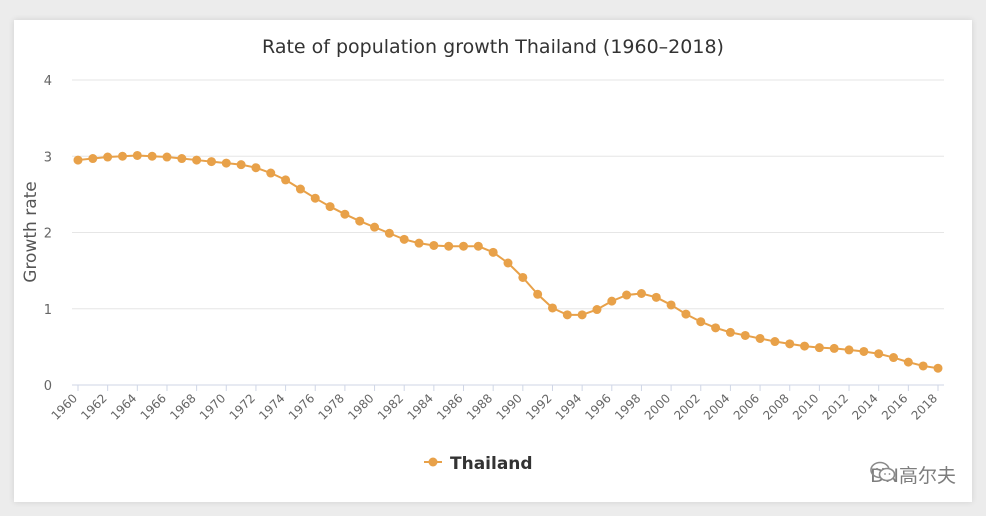  Describe the element at coordinates (360, 221) in the screenshot. I see `data-point-1979` at that location.